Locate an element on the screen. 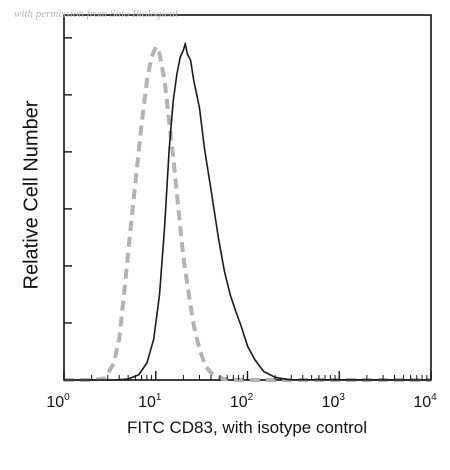 This screenshot has height=470, width=450. watermark-text: with permission from Sino Biological is located at coordinates (96, 14).